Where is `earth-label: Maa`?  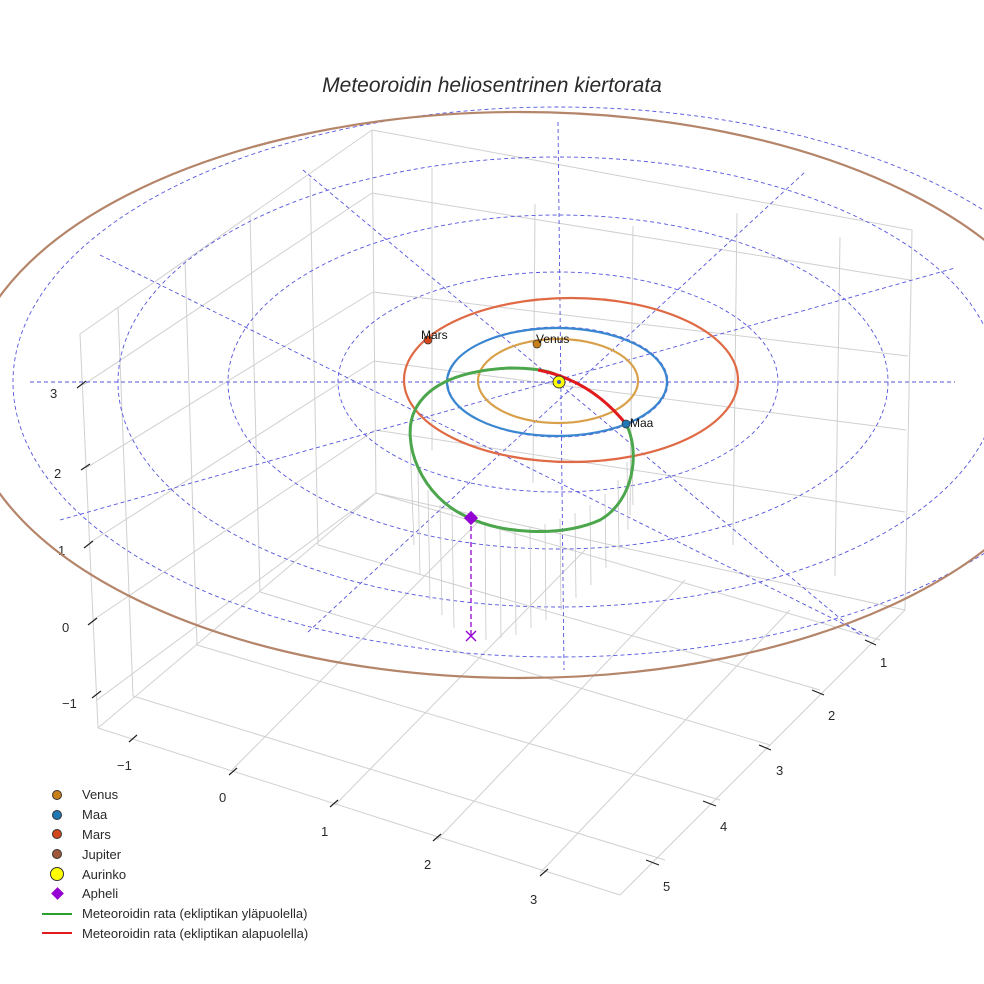 earth-label: Maa is located at coordinates (642, 423).